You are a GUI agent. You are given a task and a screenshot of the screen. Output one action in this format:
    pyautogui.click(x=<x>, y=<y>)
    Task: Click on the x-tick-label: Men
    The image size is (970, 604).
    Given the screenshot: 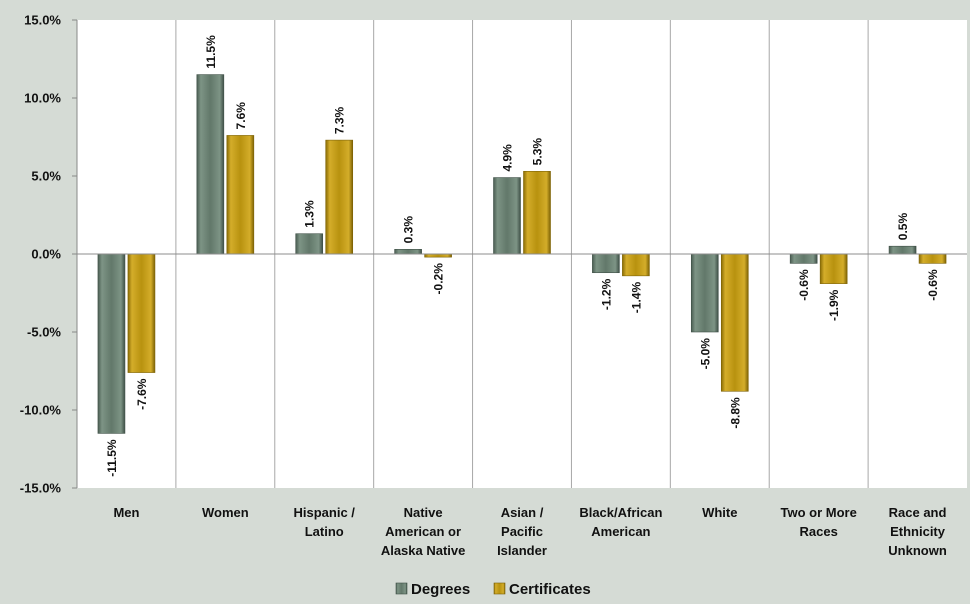 What is the action you would take?
    pyautogui.click(x=126, y=512)
    